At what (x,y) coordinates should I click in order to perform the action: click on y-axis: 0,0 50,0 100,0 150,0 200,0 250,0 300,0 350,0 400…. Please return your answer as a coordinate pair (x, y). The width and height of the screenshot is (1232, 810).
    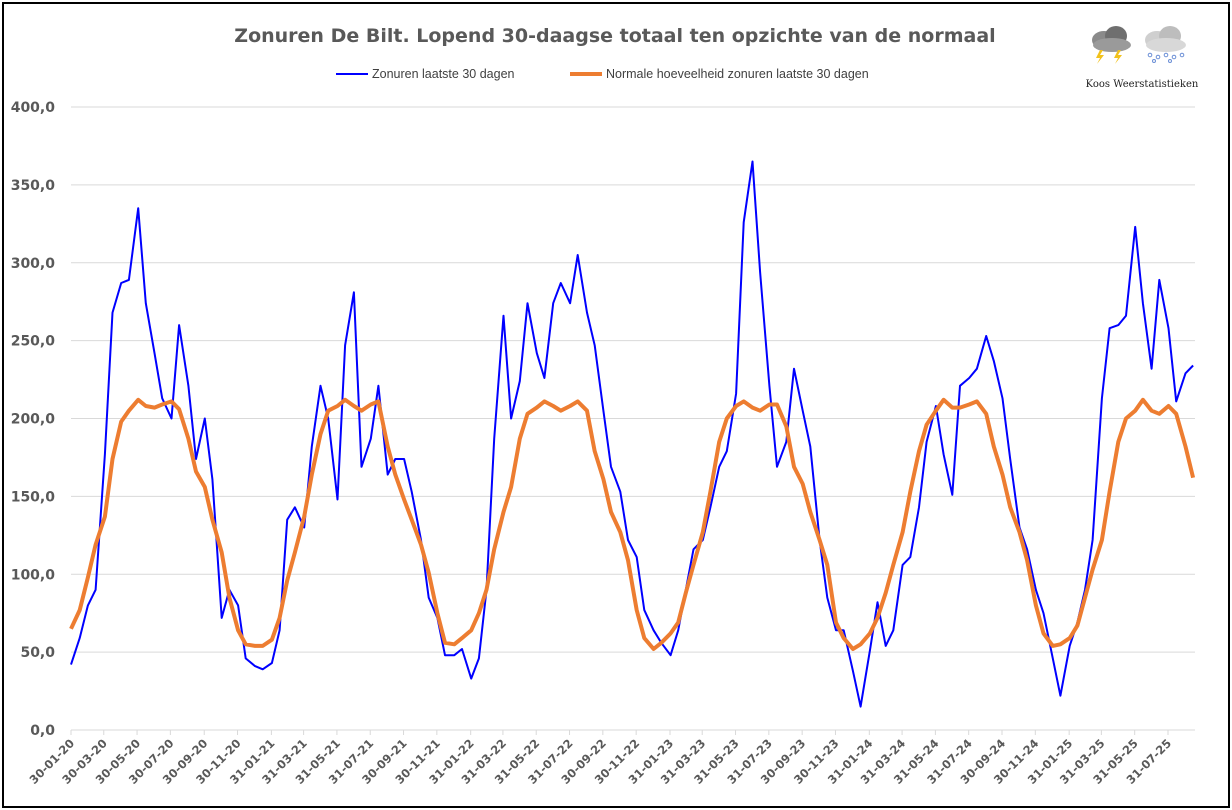
    Looking at the image, I should click on (33, 419).